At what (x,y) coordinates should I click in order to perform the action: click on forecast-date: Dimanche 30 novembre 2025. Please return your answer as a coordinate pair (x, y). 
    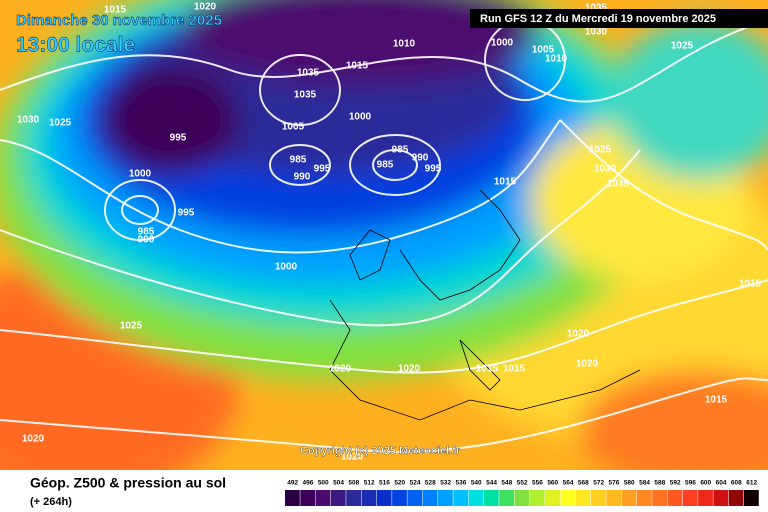
    Looking at the image, I should click on (119, 20).